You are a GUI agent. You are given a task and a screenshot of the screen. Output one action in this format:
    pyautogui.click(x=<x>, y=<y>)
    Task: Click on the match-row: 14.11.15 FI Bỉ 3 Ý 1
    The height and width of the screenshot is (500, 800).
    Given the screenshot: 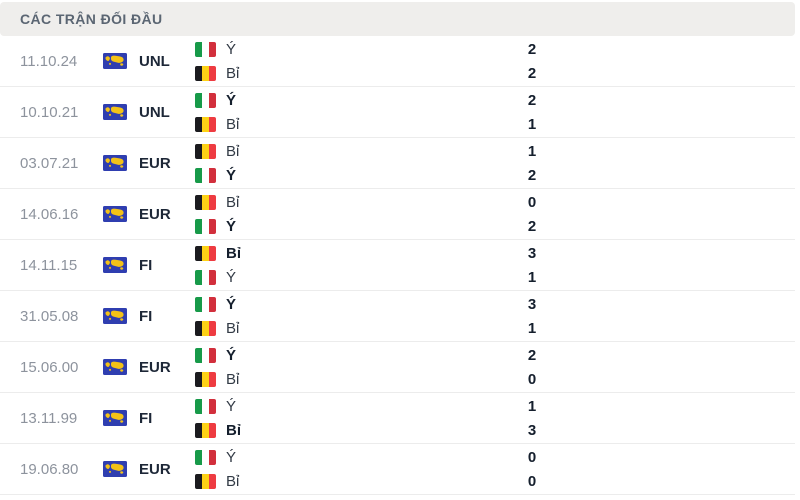 What is the action you would take?
    pyautogui.click(x=397, y=265)
    